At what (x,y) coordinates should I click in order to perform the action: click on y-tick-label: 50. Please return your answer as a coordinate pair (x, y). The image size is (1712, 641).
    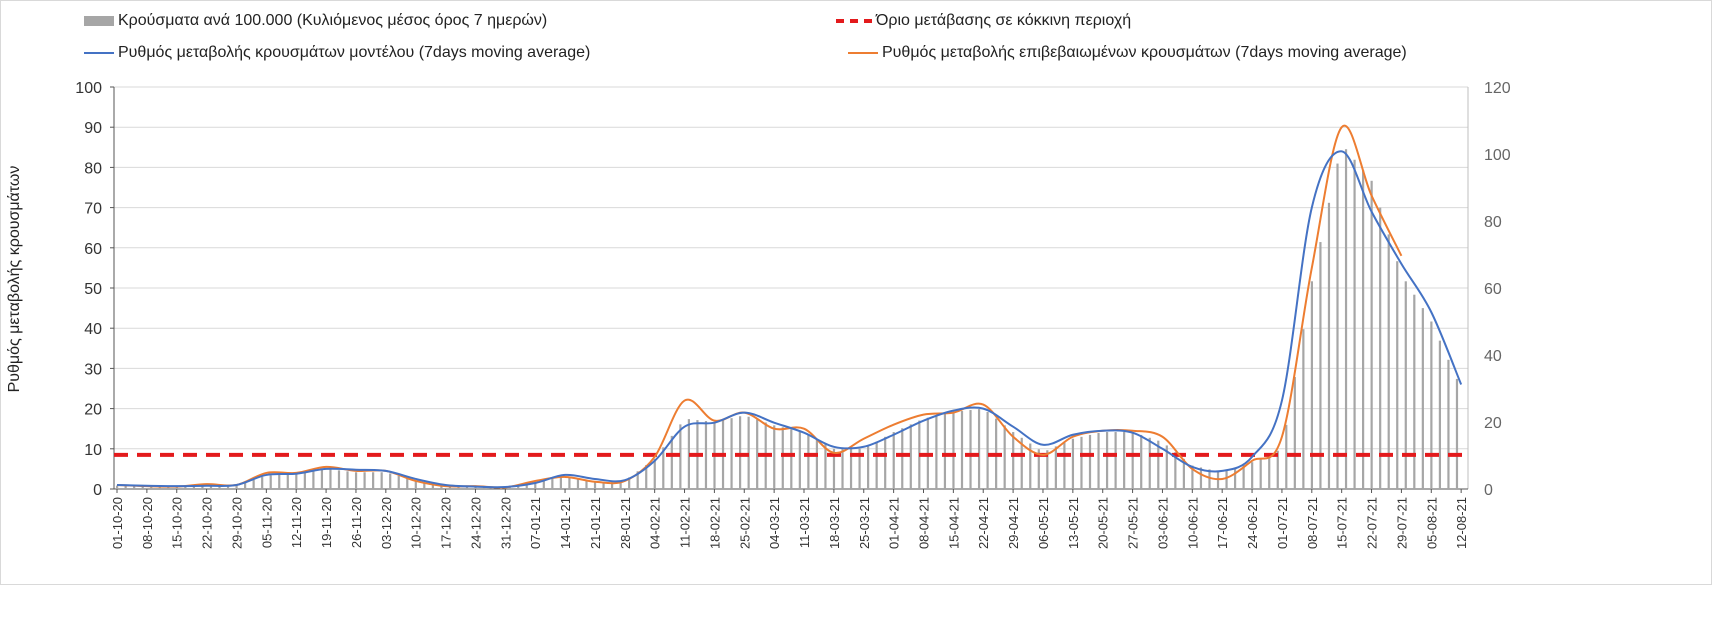
    Looking at the image, I should click on (93, 289).